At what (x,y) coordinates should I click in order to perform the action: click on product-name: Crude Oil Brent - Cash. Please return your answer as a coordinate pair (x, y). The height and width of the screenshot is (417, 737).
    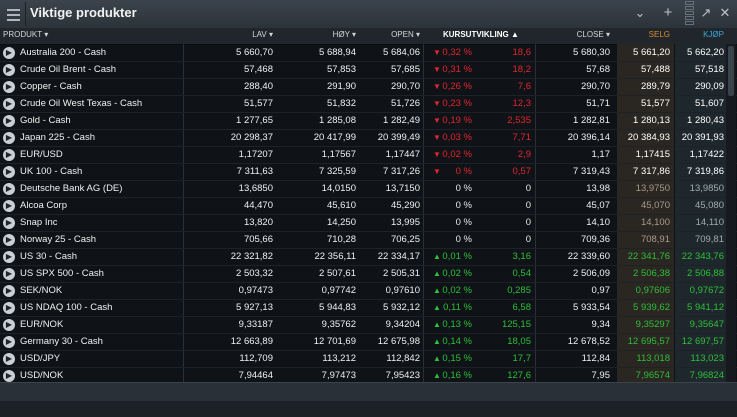
    Looking at the image, I should click on (68, 69).